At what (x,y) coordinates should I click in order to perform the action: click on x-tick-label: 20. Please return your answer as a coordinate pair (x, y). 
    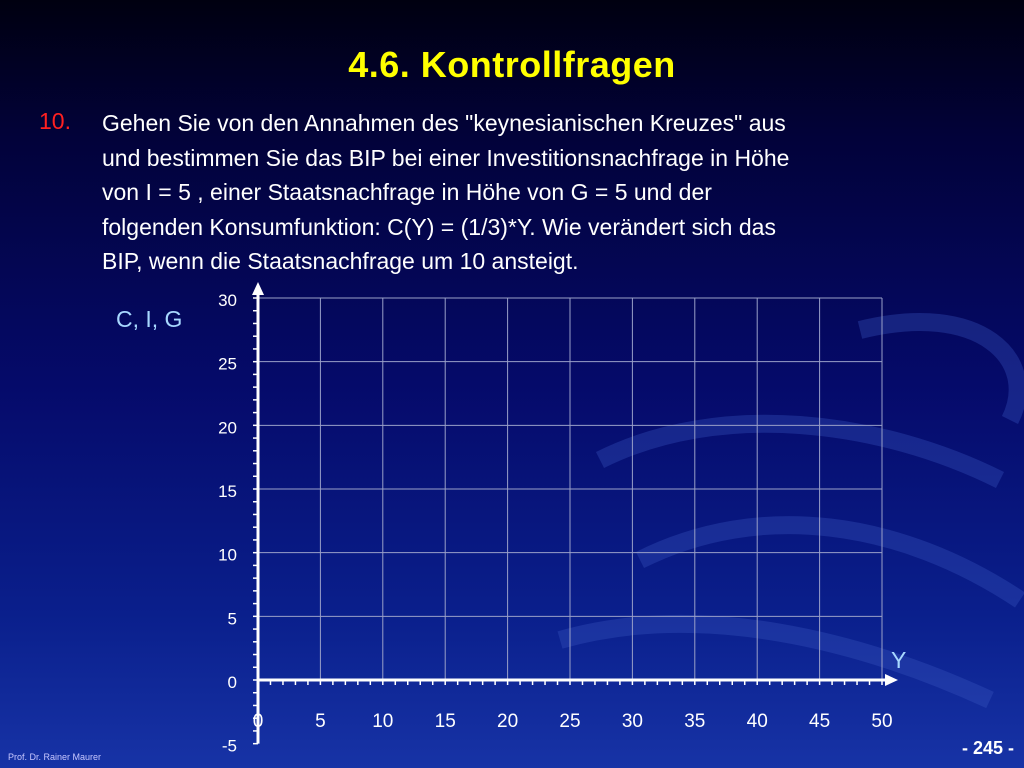
    Looking at the image, I should click on (507, 721).